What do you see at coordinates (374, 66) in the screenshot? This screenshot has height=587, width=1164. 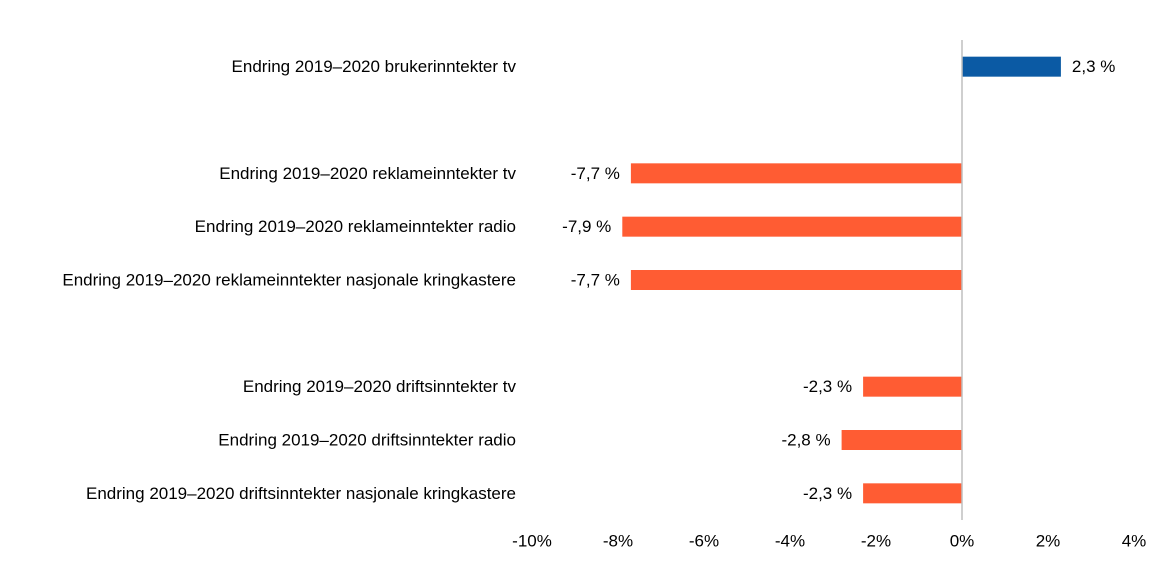 I see `category-label: Endring 2019–2020 brukerinntekter tv` at bounding box center [374, 66].